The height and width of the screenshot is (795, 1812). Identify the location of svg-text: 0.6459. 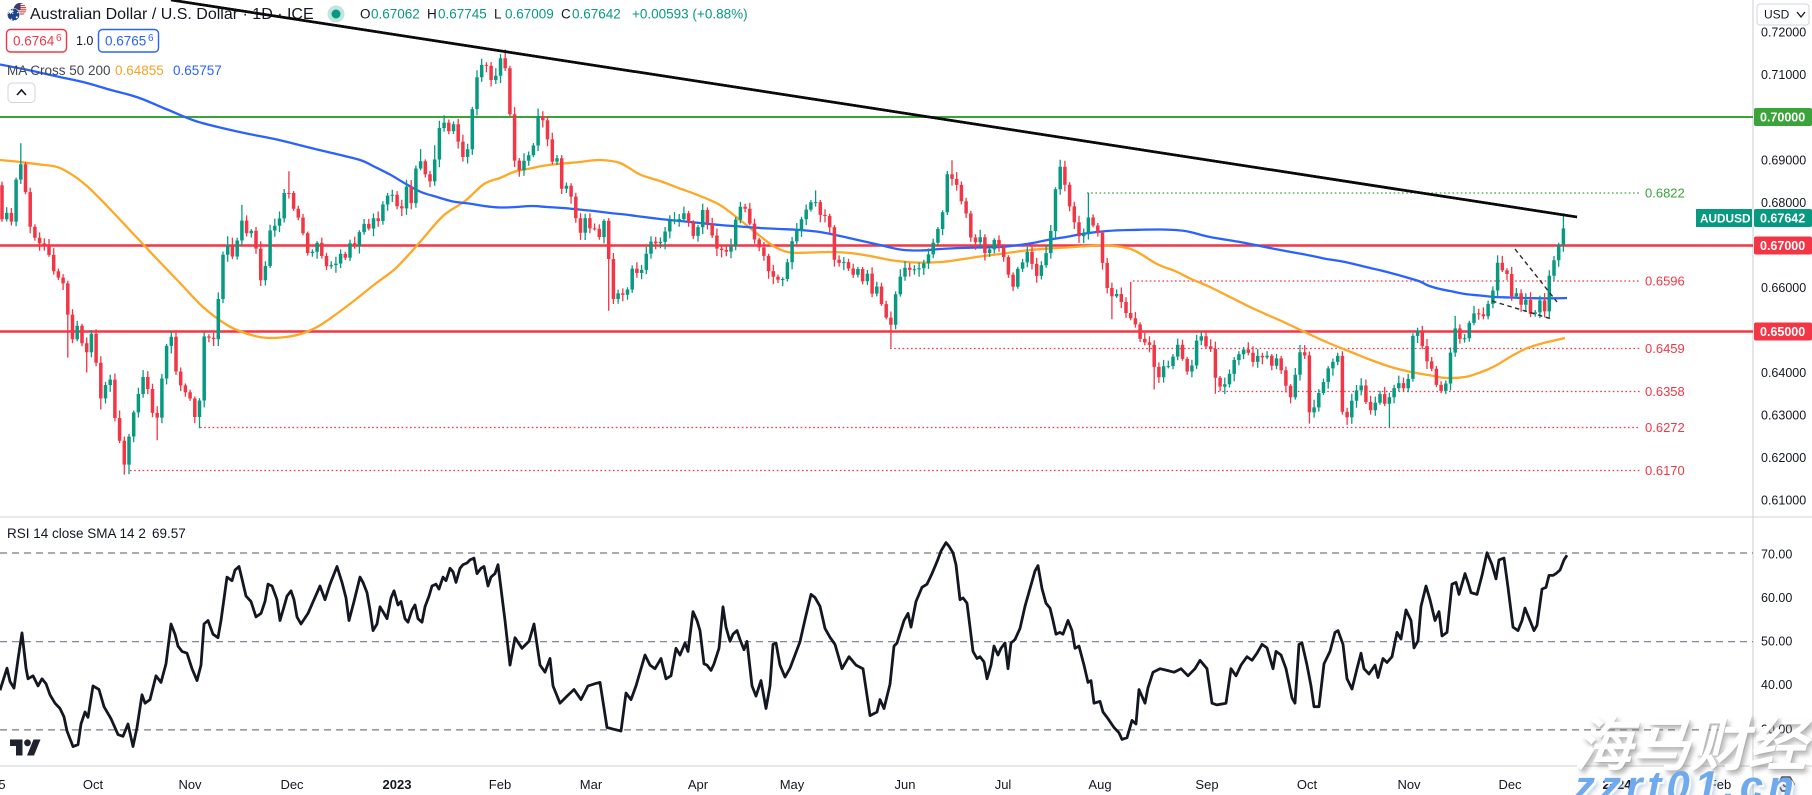
(1665, 348).